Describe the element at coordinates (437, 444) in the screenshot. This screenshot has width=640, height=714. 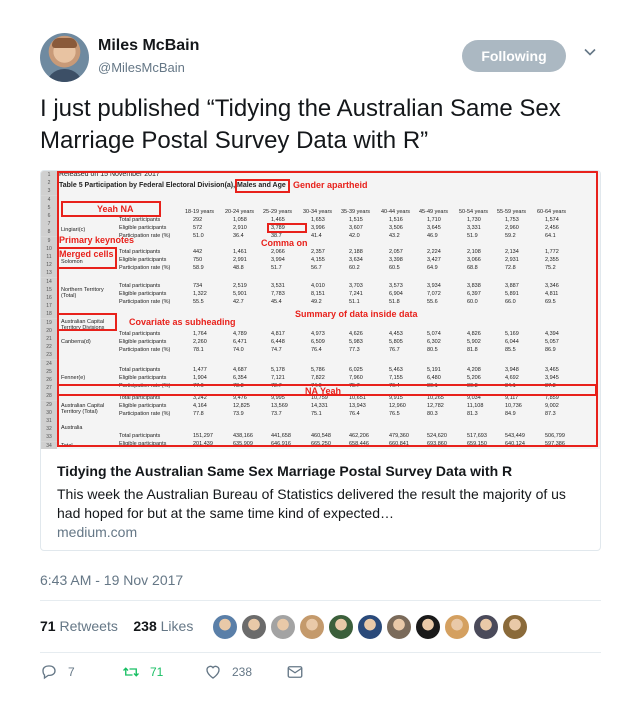
I see `table-cell: 693,860` at that location.